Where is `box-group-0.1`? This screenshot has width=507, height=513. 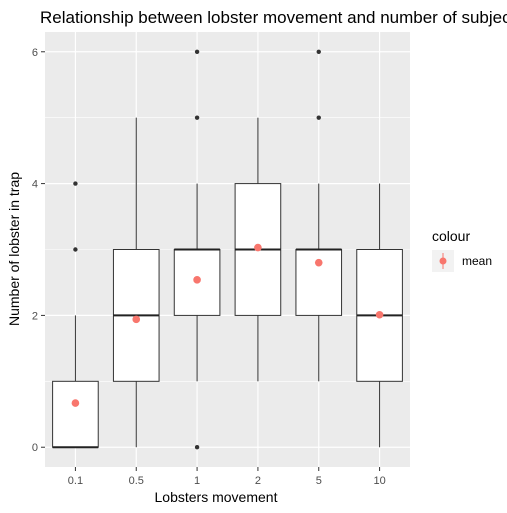
box-group-0.1 is located at coordinates (75, 315).